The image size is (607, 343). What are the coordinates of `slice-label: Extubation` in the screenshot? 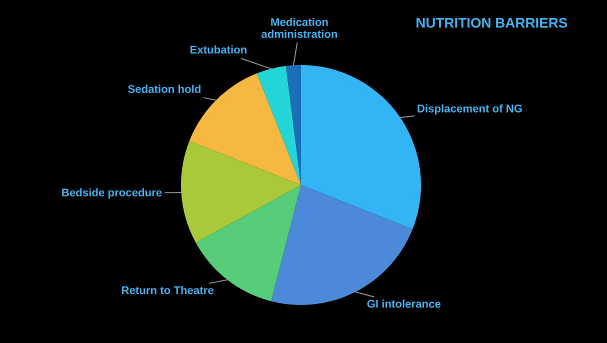 It's located at (218, 49).